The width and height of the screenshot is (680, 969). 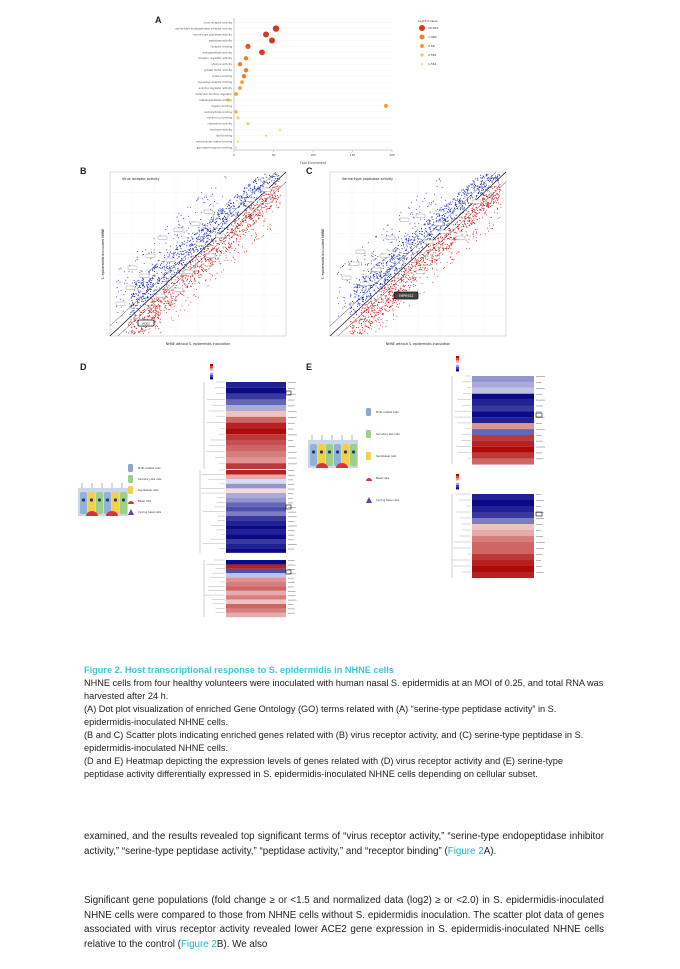 What do you see at coordinates (422, 28) in the screenshot?
I see `legend-dot` at bounding box center [422, 28].